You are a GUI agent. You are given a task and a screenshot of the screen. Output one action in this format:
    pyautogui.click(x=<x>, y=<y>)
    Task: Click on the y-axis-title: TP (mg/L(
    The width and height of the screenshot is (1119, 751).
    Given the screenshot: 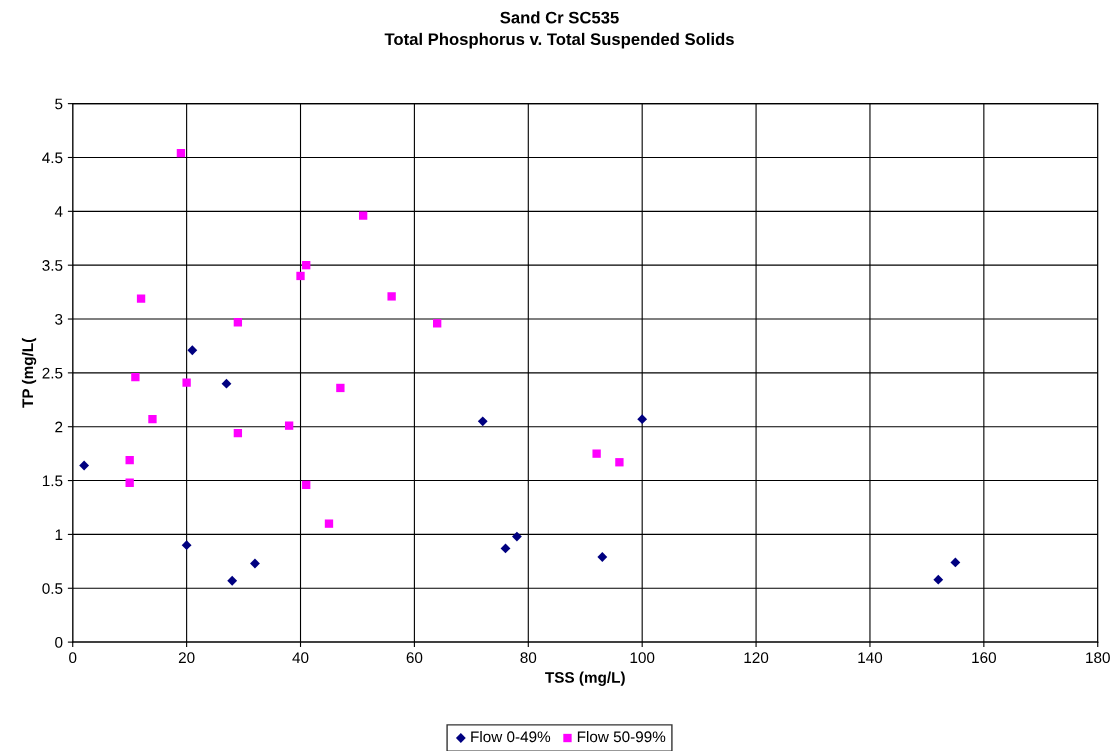 What is the action you would take?
    pyautogui.click(x=29, y=372)
    